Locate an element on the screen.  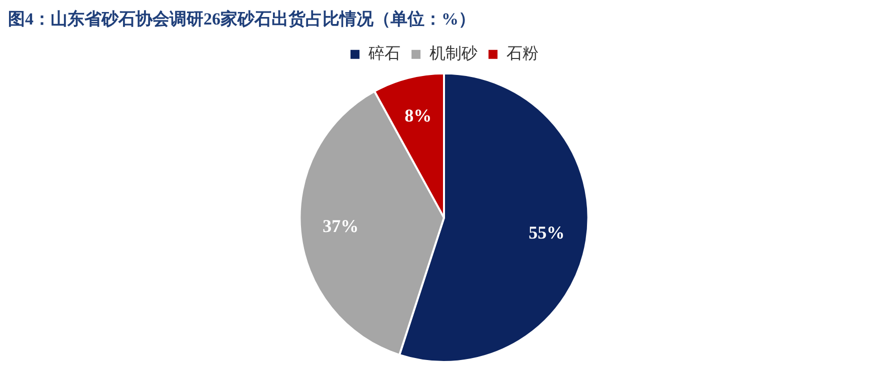
legend-label: 机制砂 is located at coordinates (454, 53).